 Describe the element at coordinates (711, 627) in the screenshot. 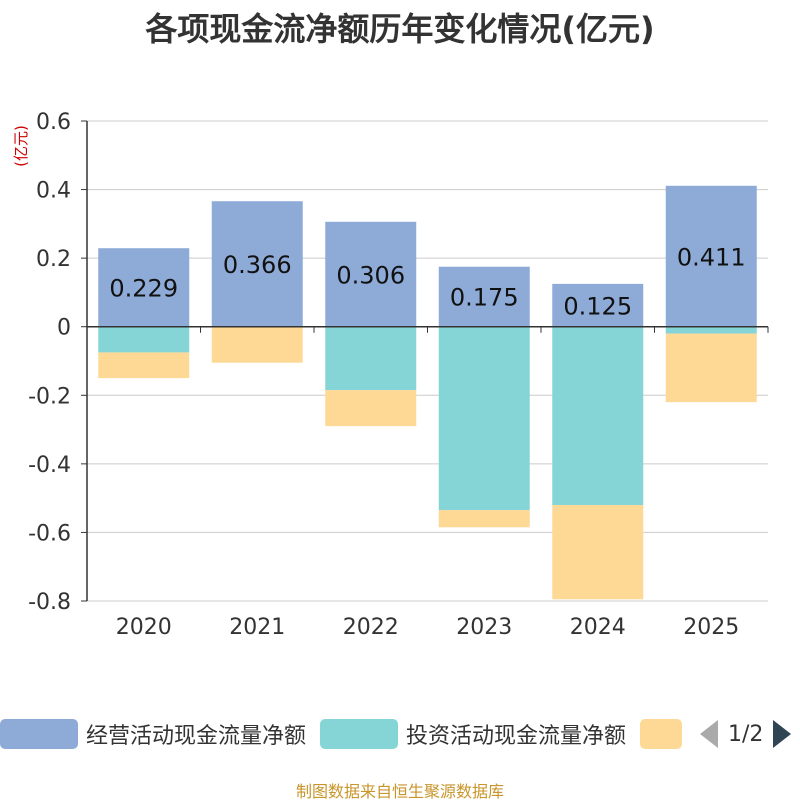

I see `x-tick-label: 2025` at that location.